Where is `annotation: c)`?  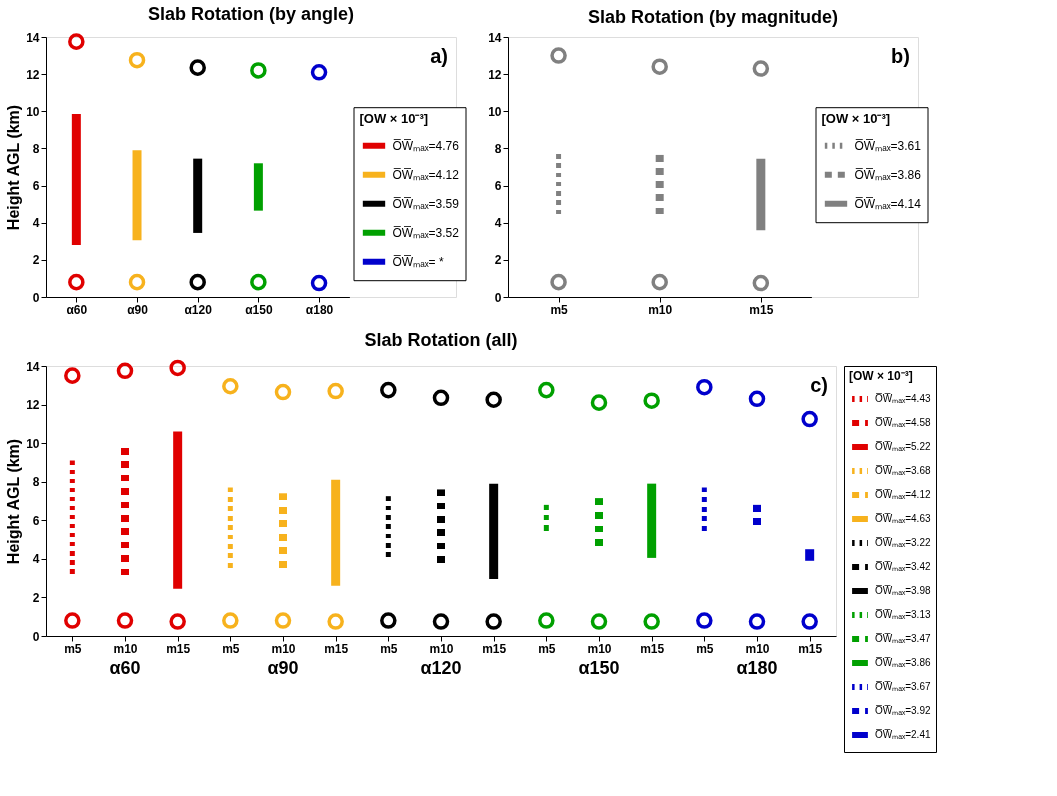 annotation: c) is located at coordinates (819, 385).